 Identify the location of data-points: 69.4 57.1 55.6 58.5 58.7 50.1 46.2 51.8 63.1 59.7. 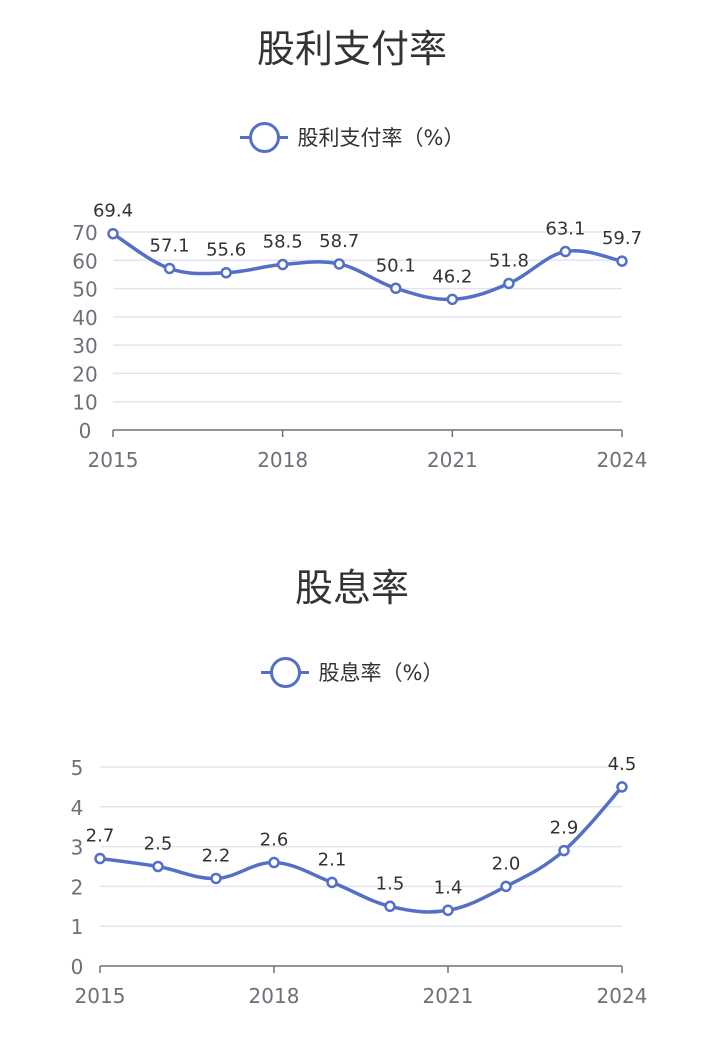
(367, 253).